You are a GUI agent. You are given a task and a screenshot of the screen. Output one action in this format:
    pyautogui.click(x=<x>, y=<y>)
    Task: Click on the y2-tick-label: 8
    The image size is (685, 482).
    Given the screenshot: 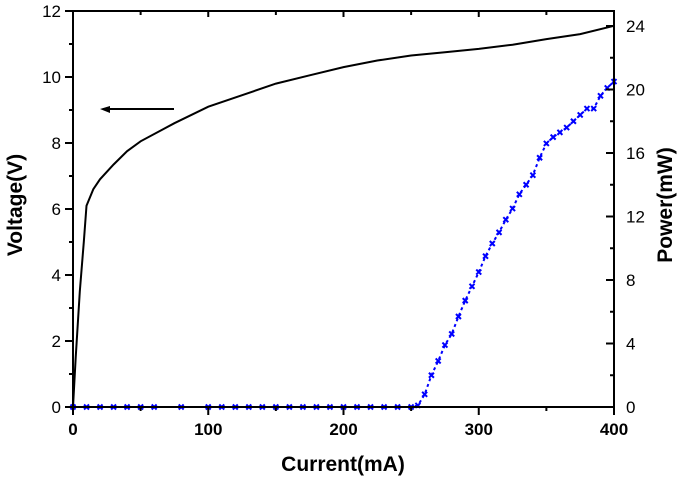 What is the action you would take?
    pyautogui.click(x=630, y=280)
    